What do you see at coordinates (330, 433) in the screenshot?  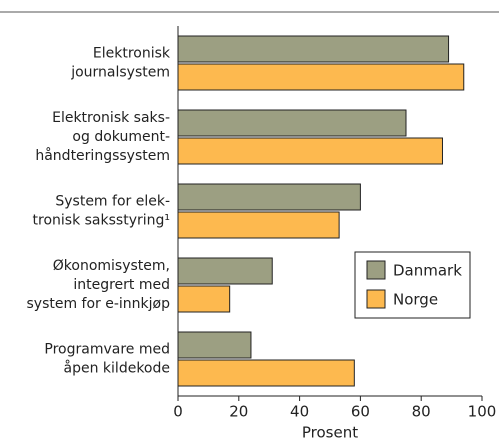 I see `x-axis-label: Prosent` at bounding box center [330, 433].